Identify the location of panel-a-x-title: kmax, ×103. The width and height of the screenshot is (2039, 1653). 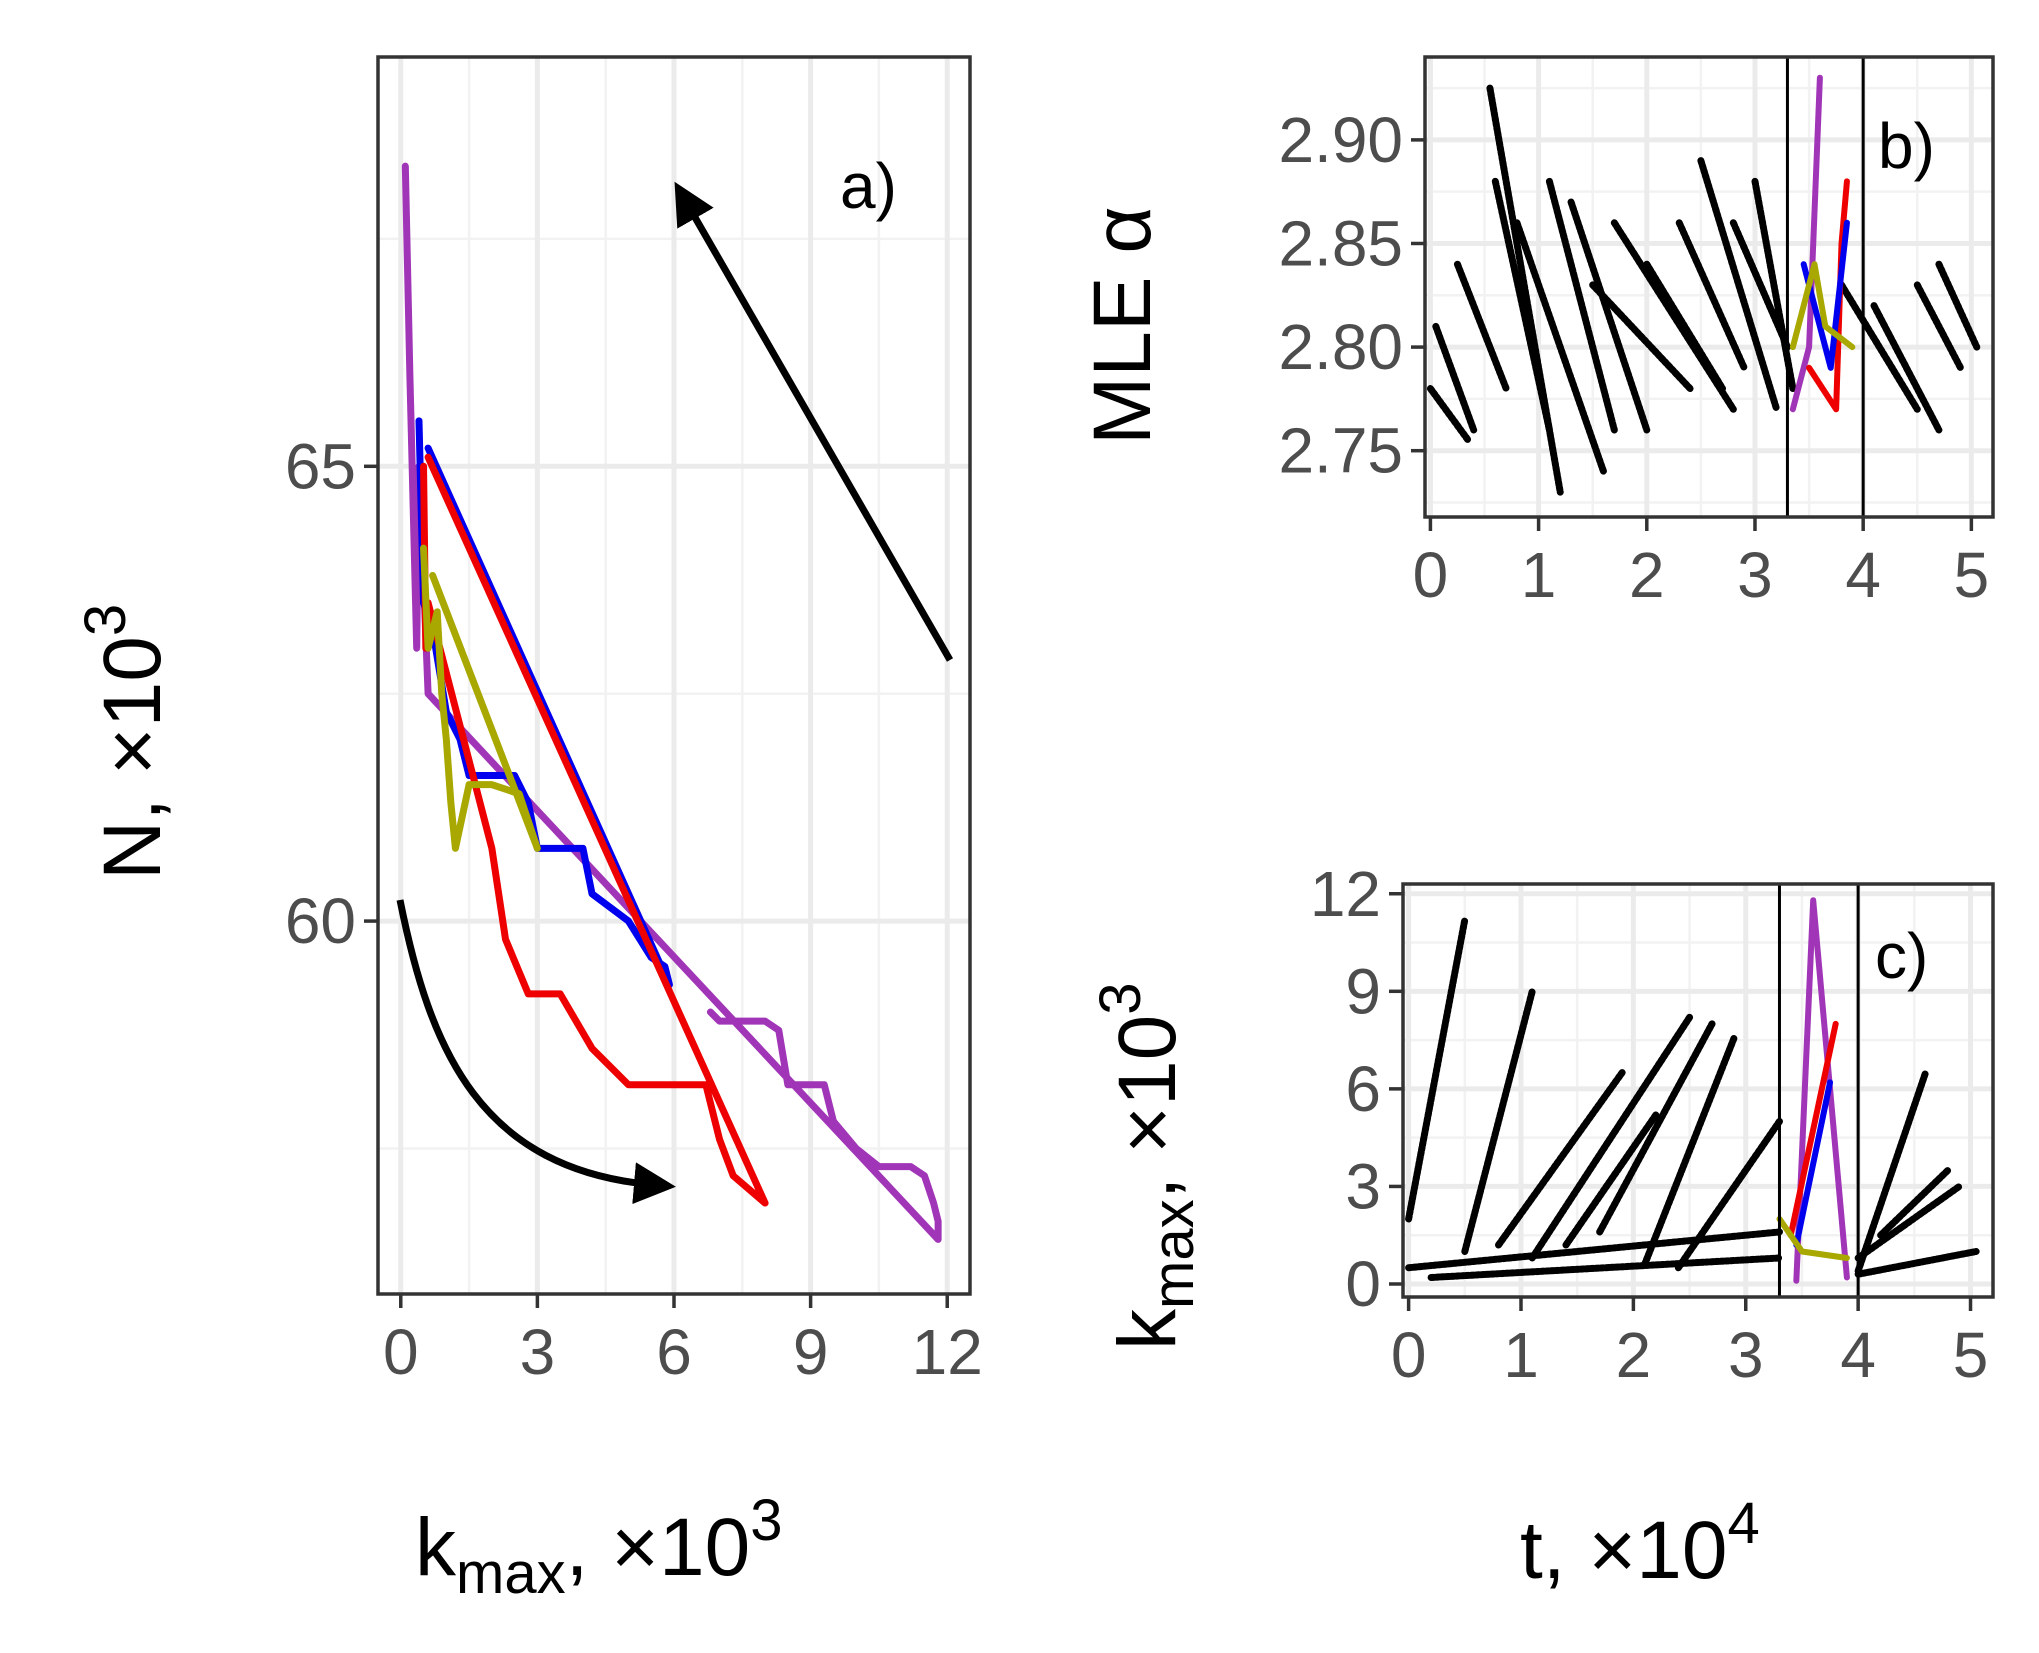
(599, 1547).